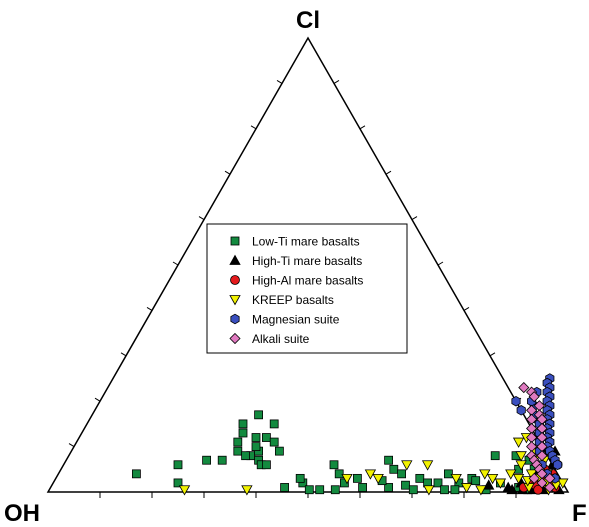  I want to click on legend-box, so click(307, 288).